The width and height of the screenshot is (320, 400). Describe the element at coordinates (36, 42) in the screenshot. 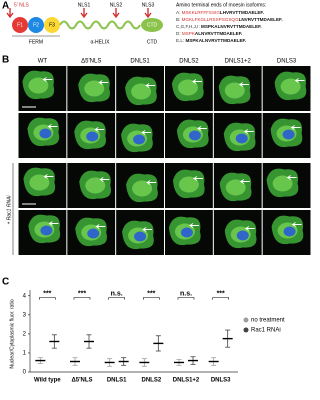

I see `region-label: FERM` at that location.